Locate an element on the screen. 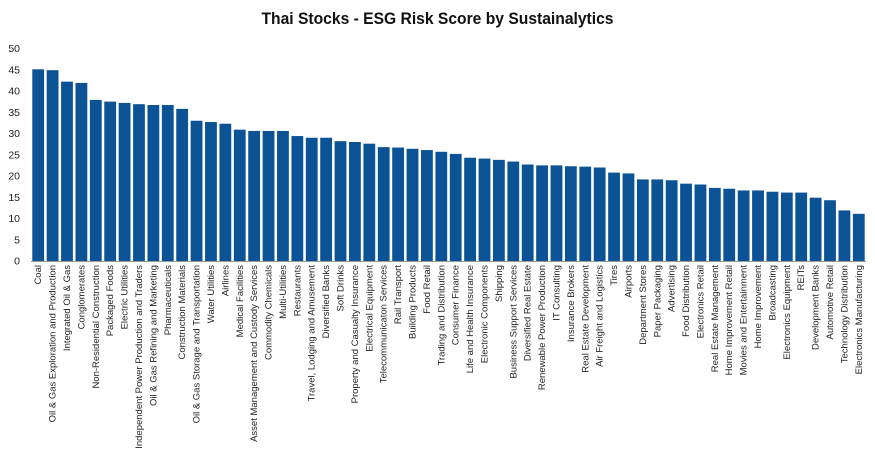 Image resolution: width=875 pixels, height=462 pixels. x-tick-label: Real Estate Development is located at coordinates (585, 319).